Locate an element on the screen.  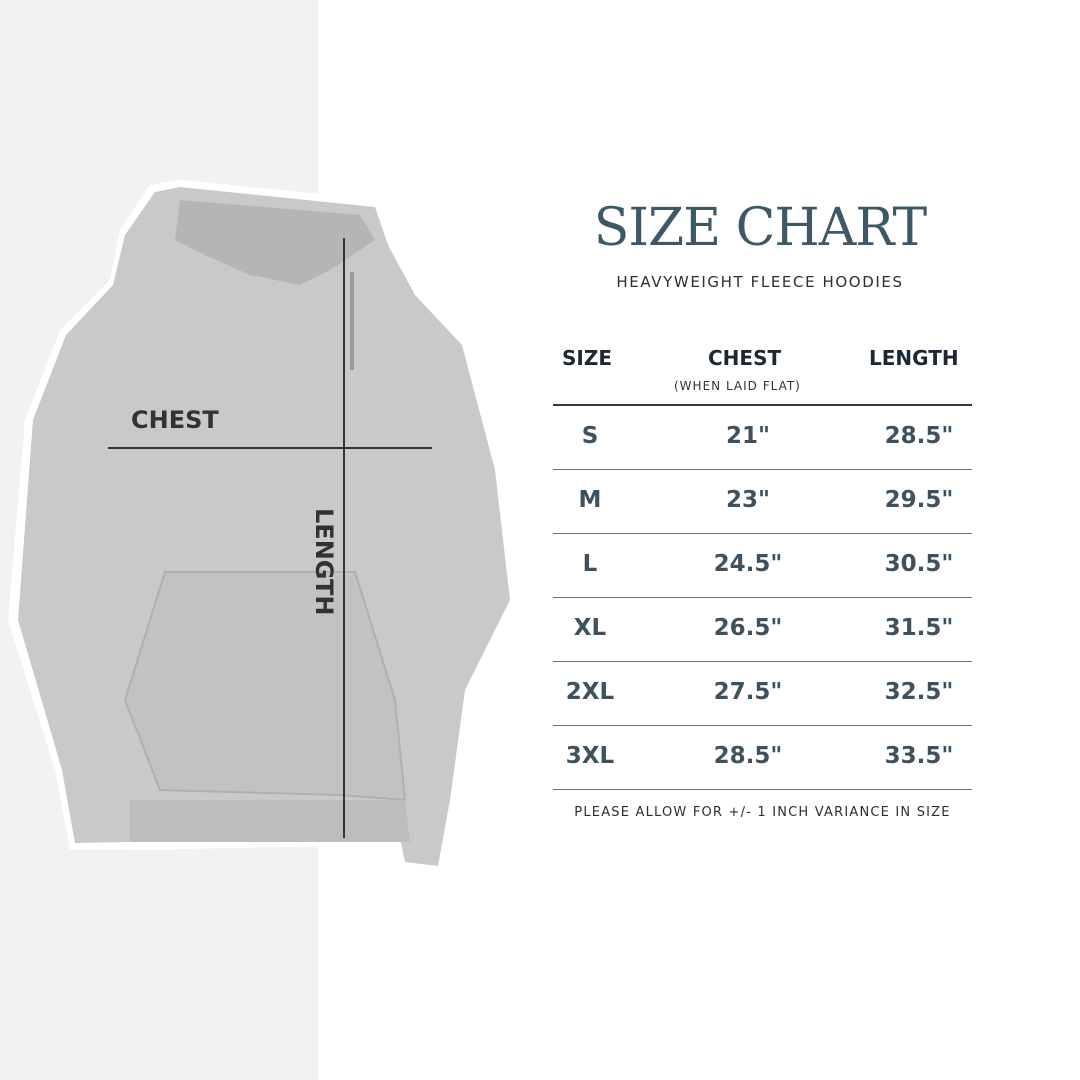
cell-chest: 26.5" is located at coordinates (748, 628).